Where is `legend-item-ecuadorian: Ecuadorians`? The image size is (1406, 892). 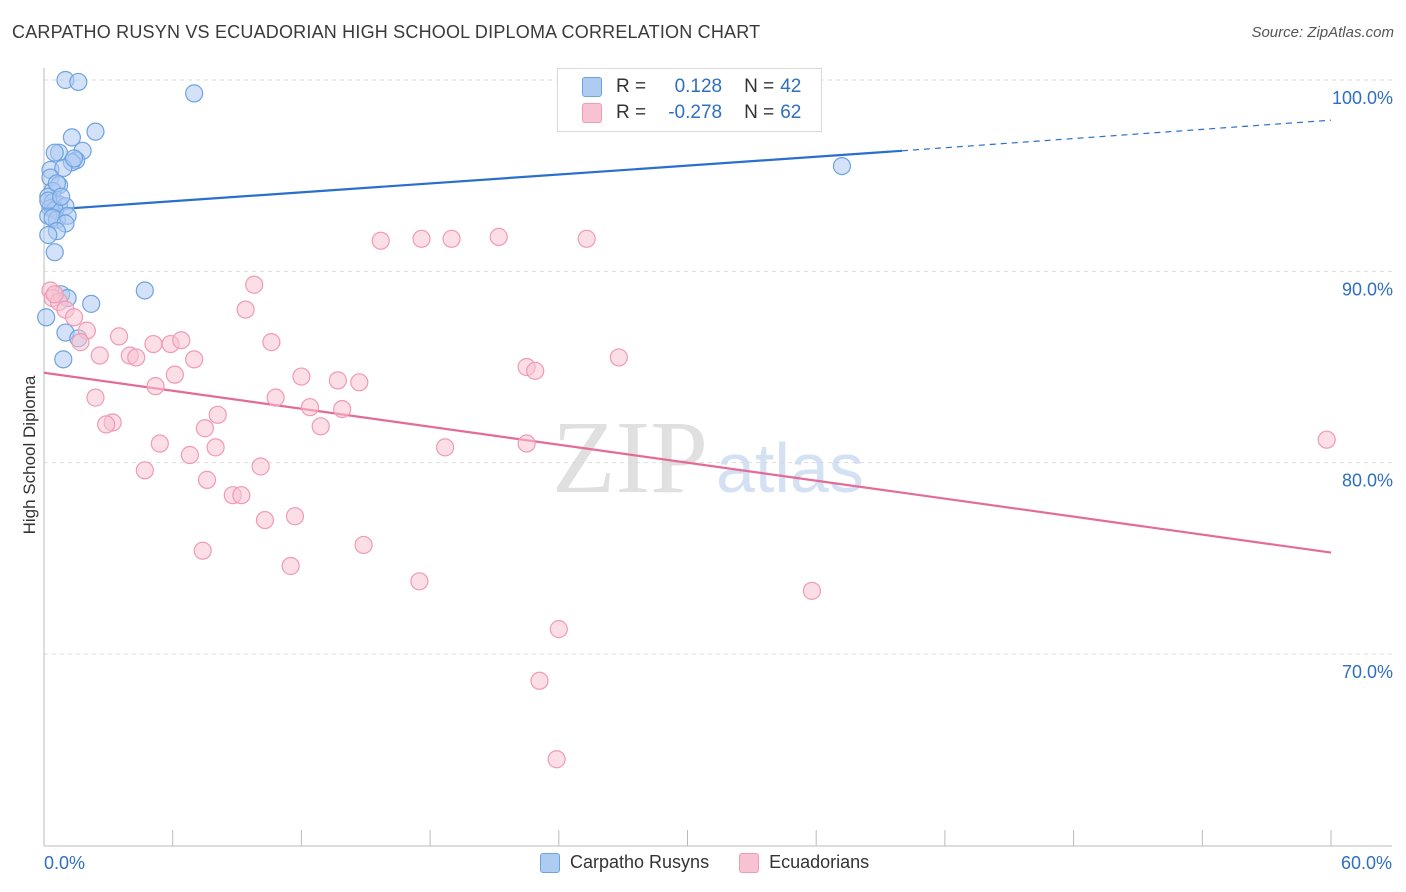 legend-item-ecuadorian: Ecuadorians is located at coordinates (804, 862).